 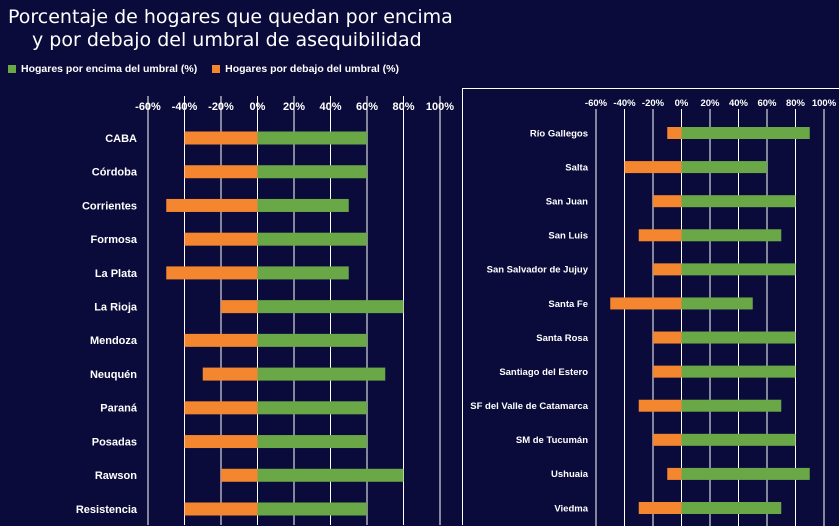 I want to click on chart0-category-label: Neuquén, so click(x=113, y=375).